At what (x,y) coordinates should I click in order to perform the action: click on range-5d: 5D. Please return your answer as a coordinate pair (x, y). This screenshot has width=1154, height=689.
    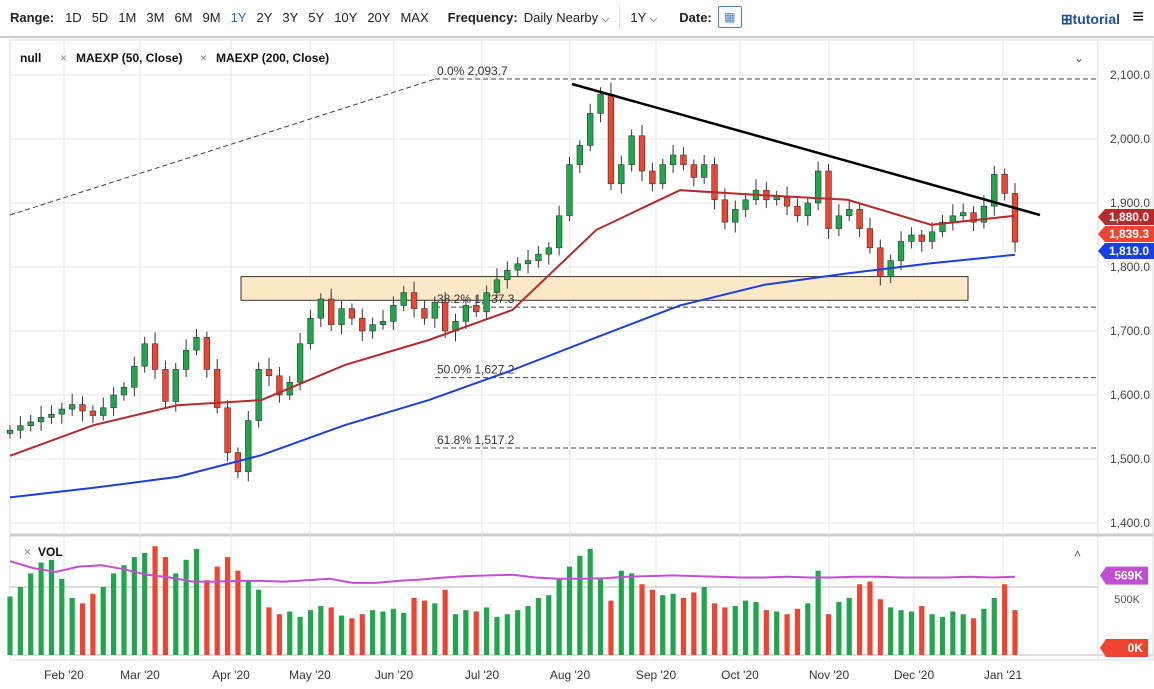
    Looking at the image, I should click on (100, 17).